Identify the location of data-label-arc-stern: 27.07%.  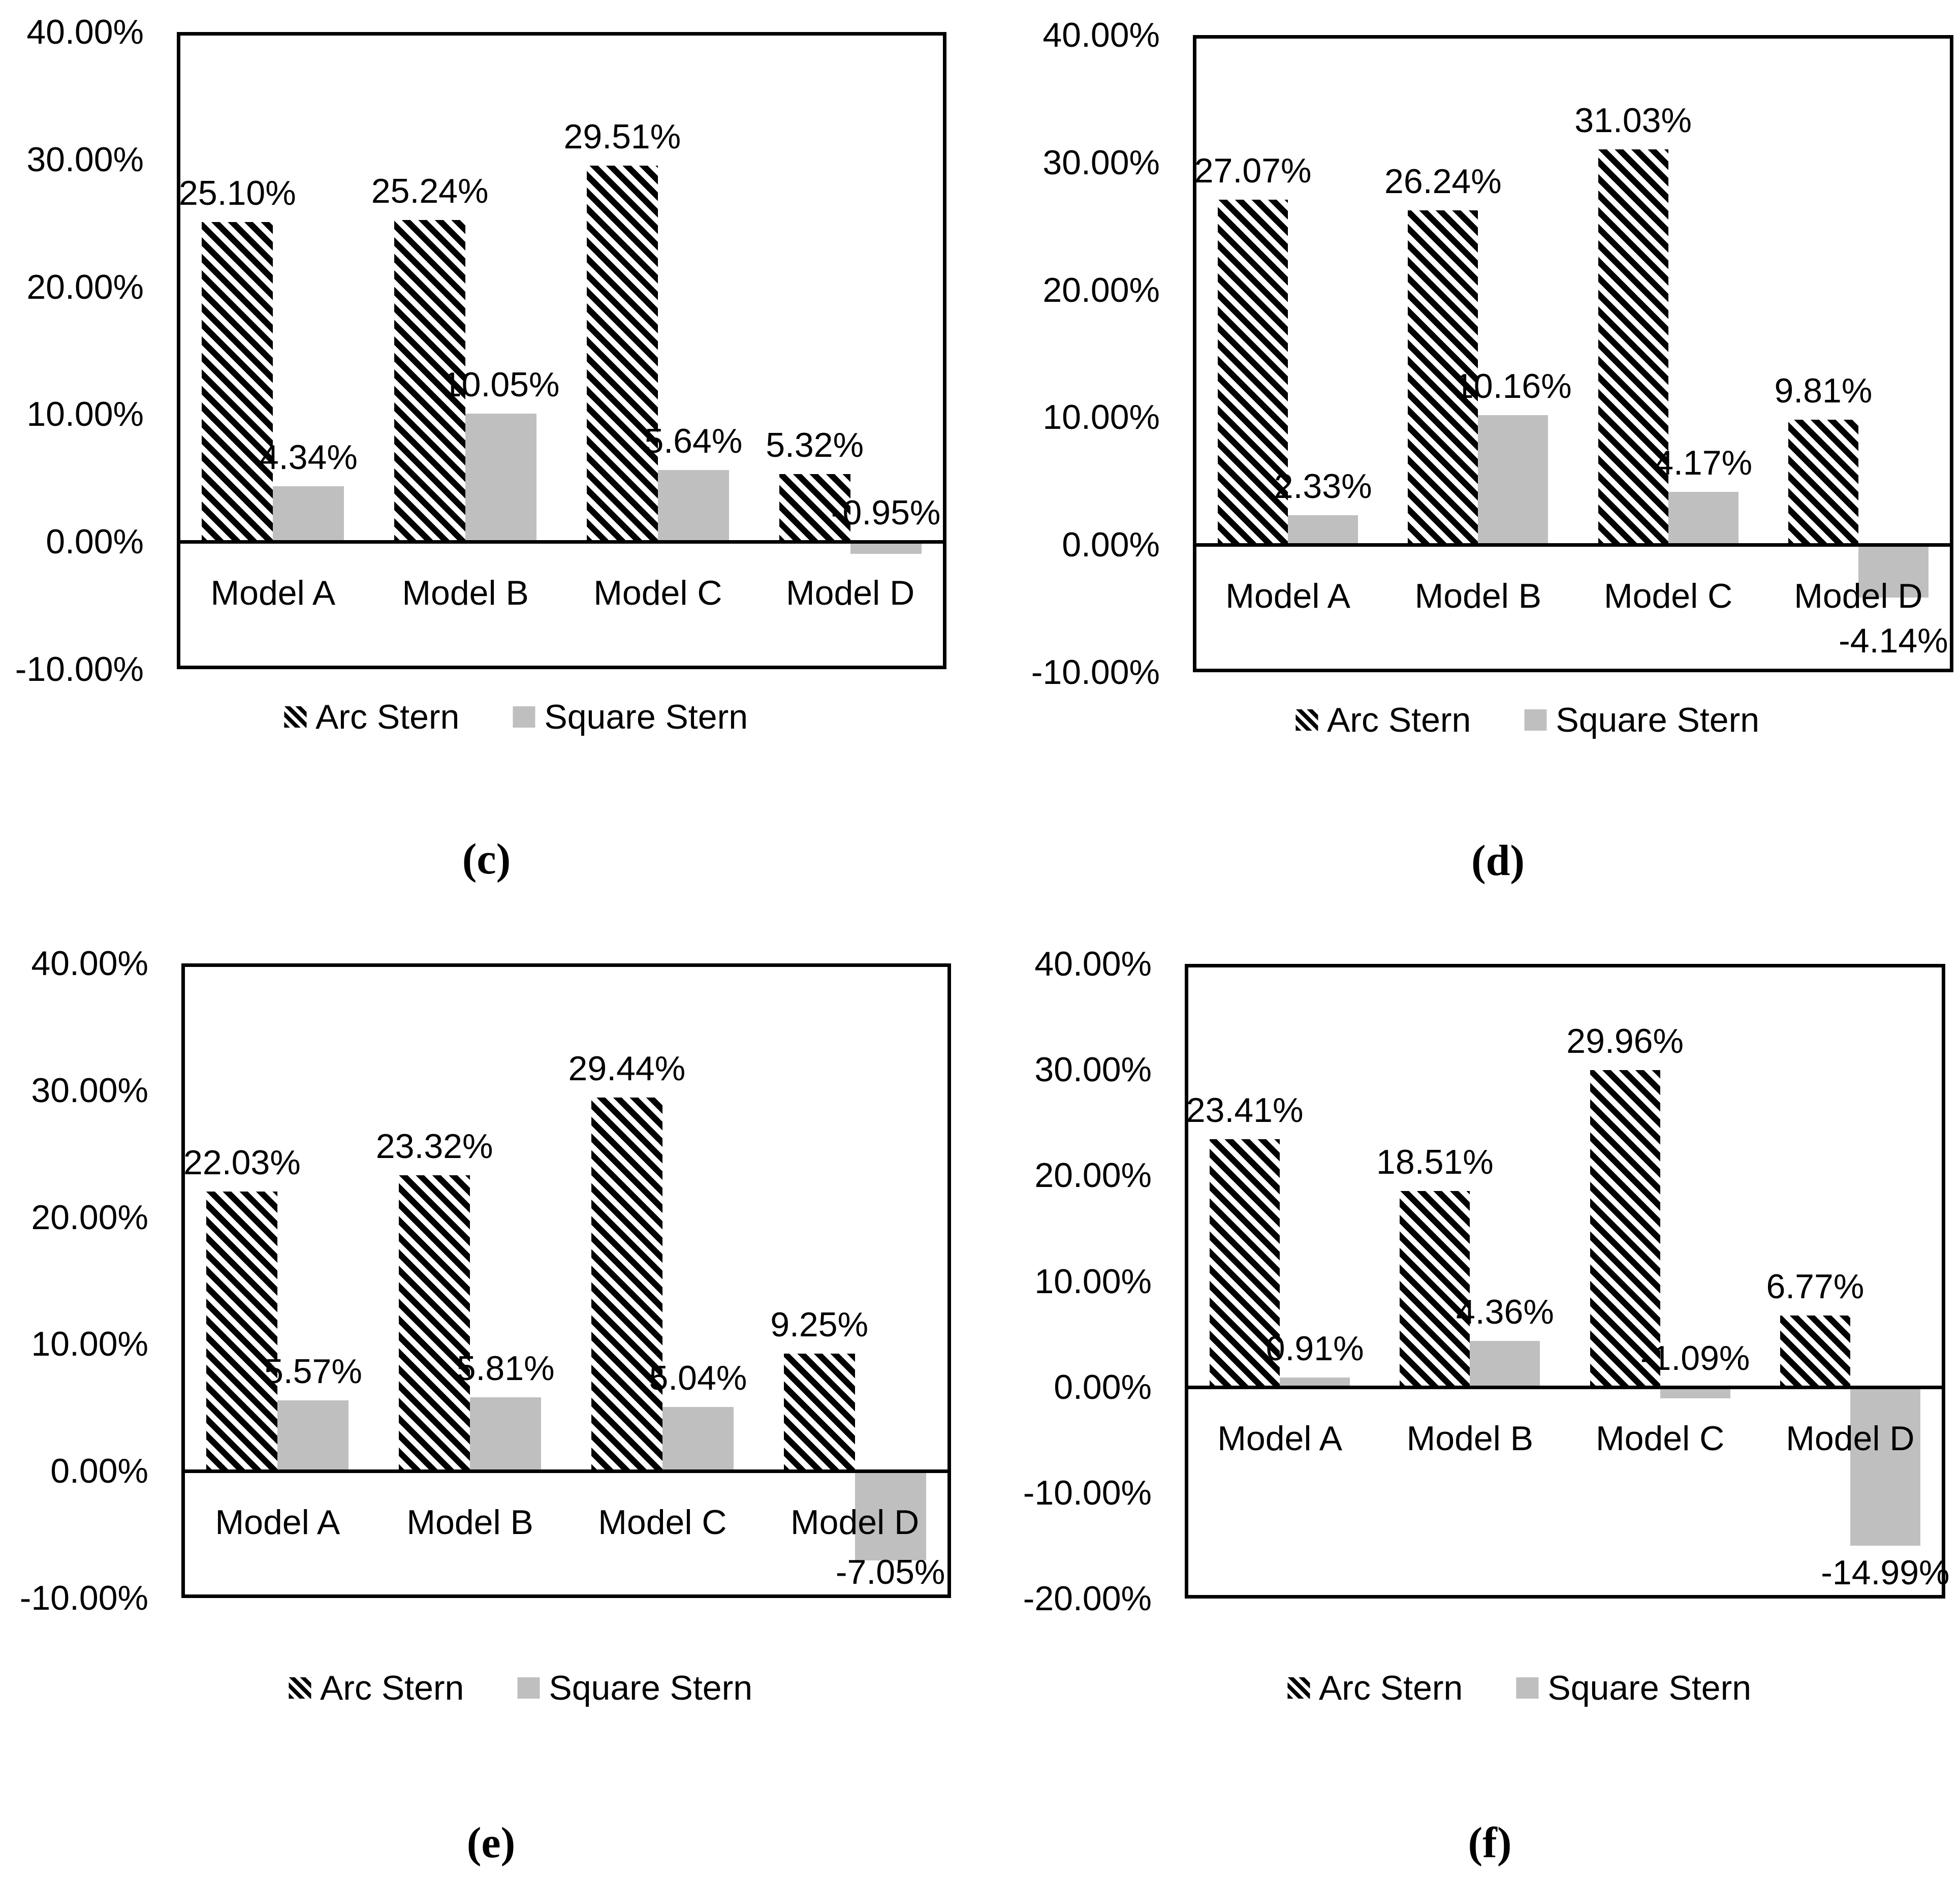
(1253, 171).